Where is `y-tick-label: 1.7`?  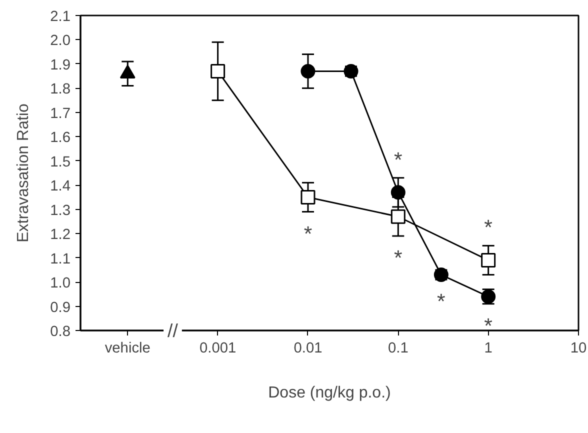
y-tick-label: 1.7 is located at coordinates (60, 114).